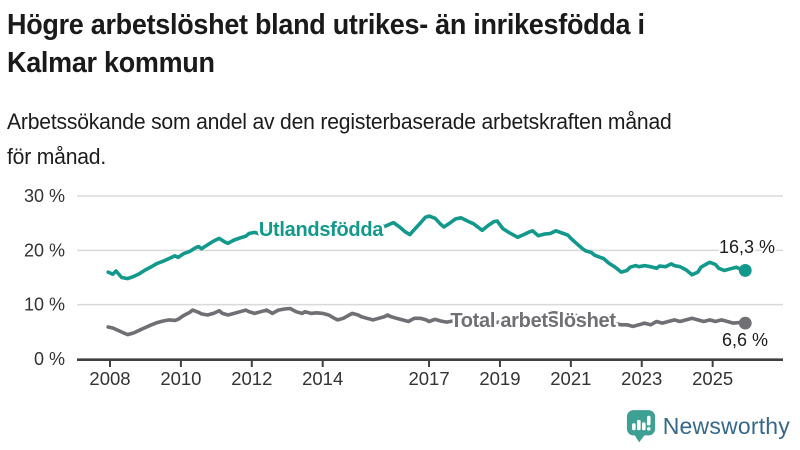 This screenshot has width=800, height=450. I want to click on series-label-total: Total arbetslöshet, so click(533, 321).